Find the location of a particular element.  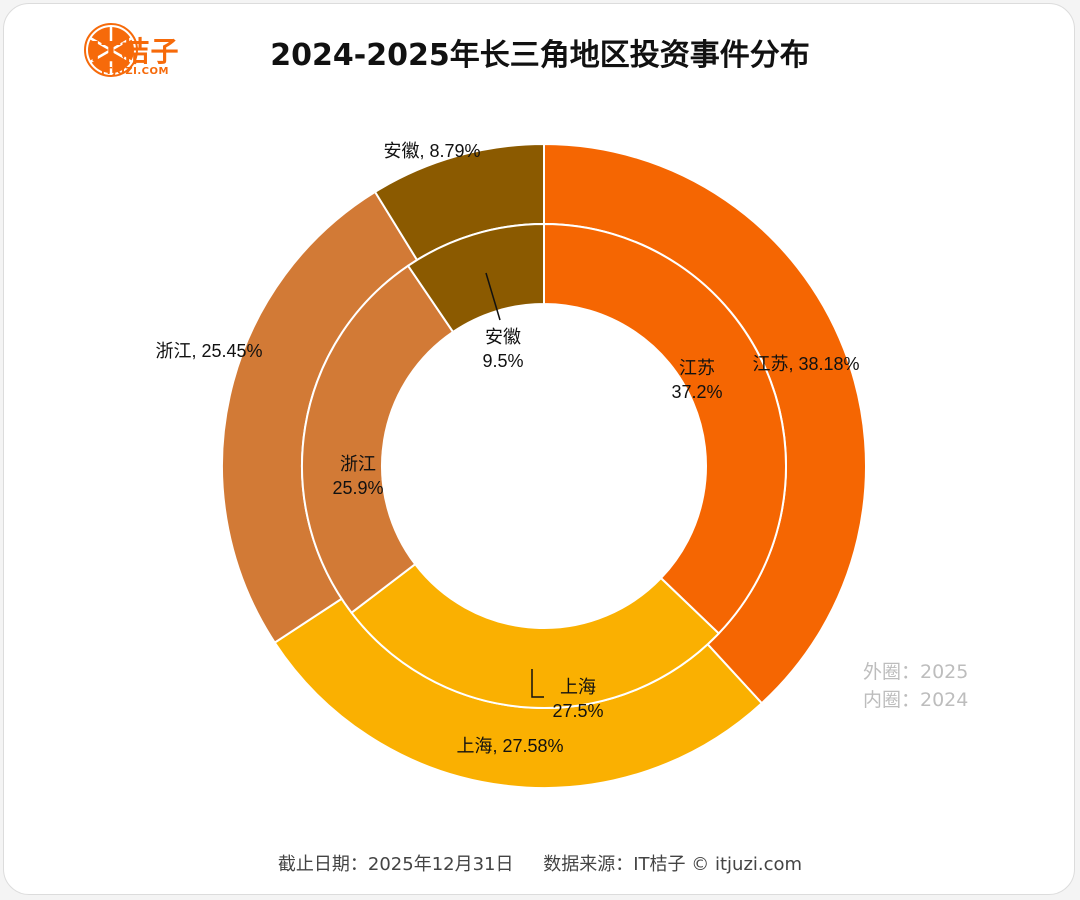

inner-label-name-3: 安徽 is located at coordinates (503, 337).